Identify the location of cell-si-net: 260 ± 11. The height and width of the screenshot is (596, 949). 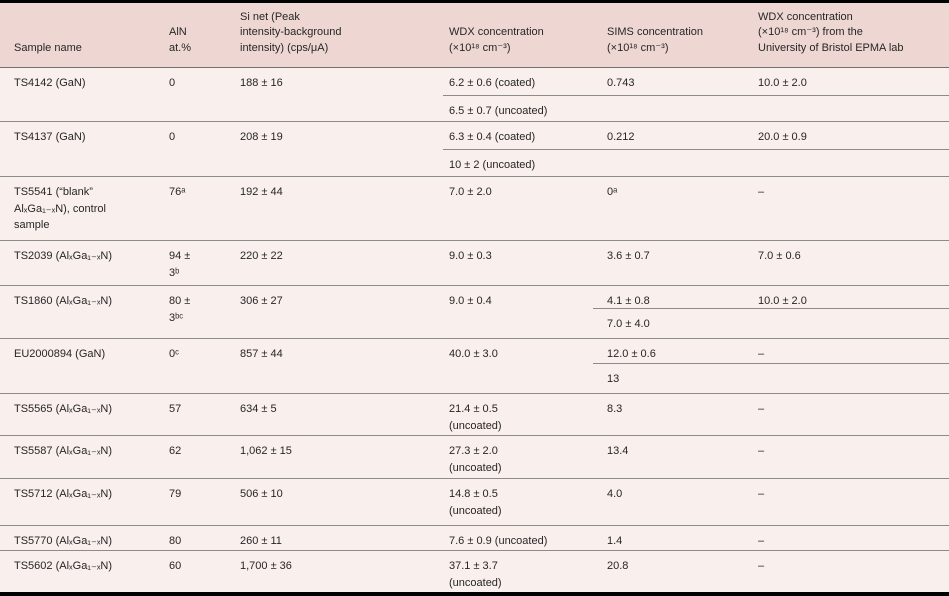
(261, 541).